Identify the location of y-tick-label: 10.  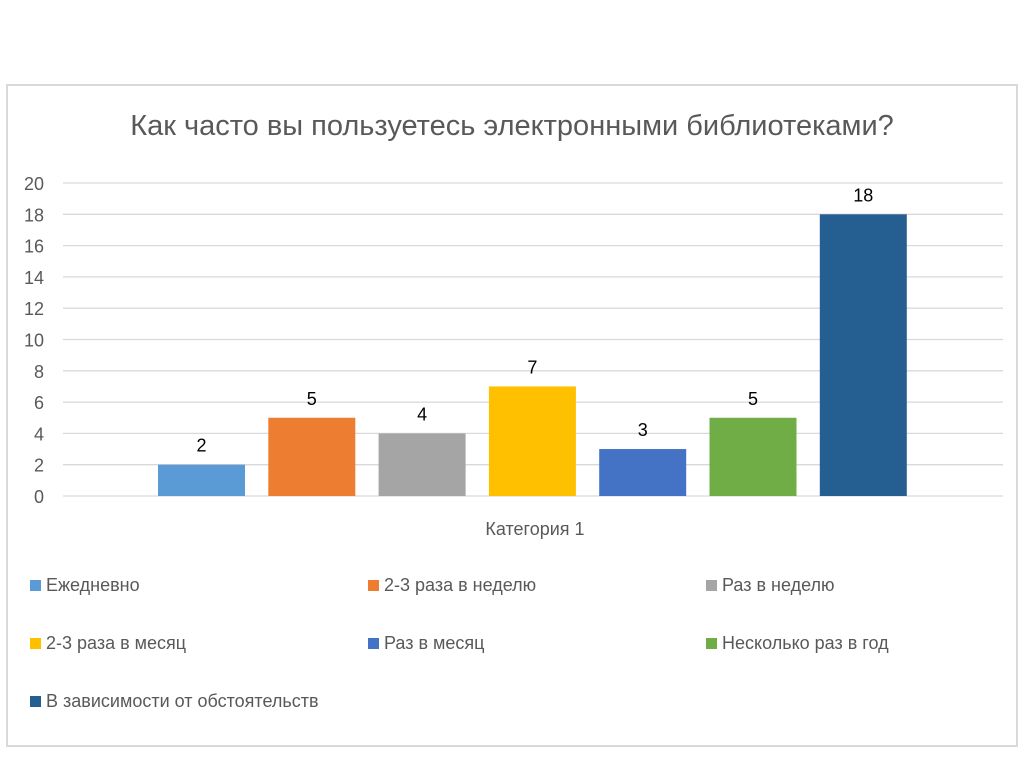
(34, 341).